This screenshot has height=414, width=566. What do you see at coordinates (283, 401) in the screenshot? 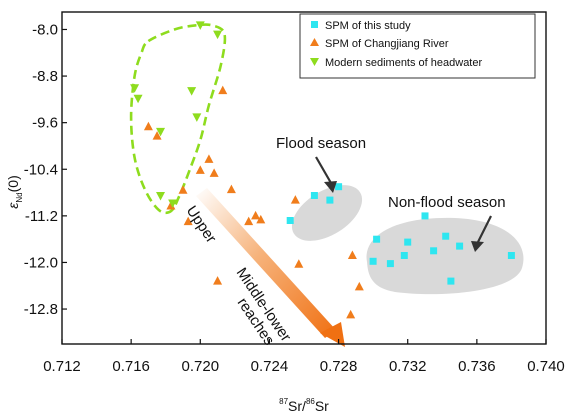
I see `x-axis-title-sup1: 87` at bounding box center [283, 401].